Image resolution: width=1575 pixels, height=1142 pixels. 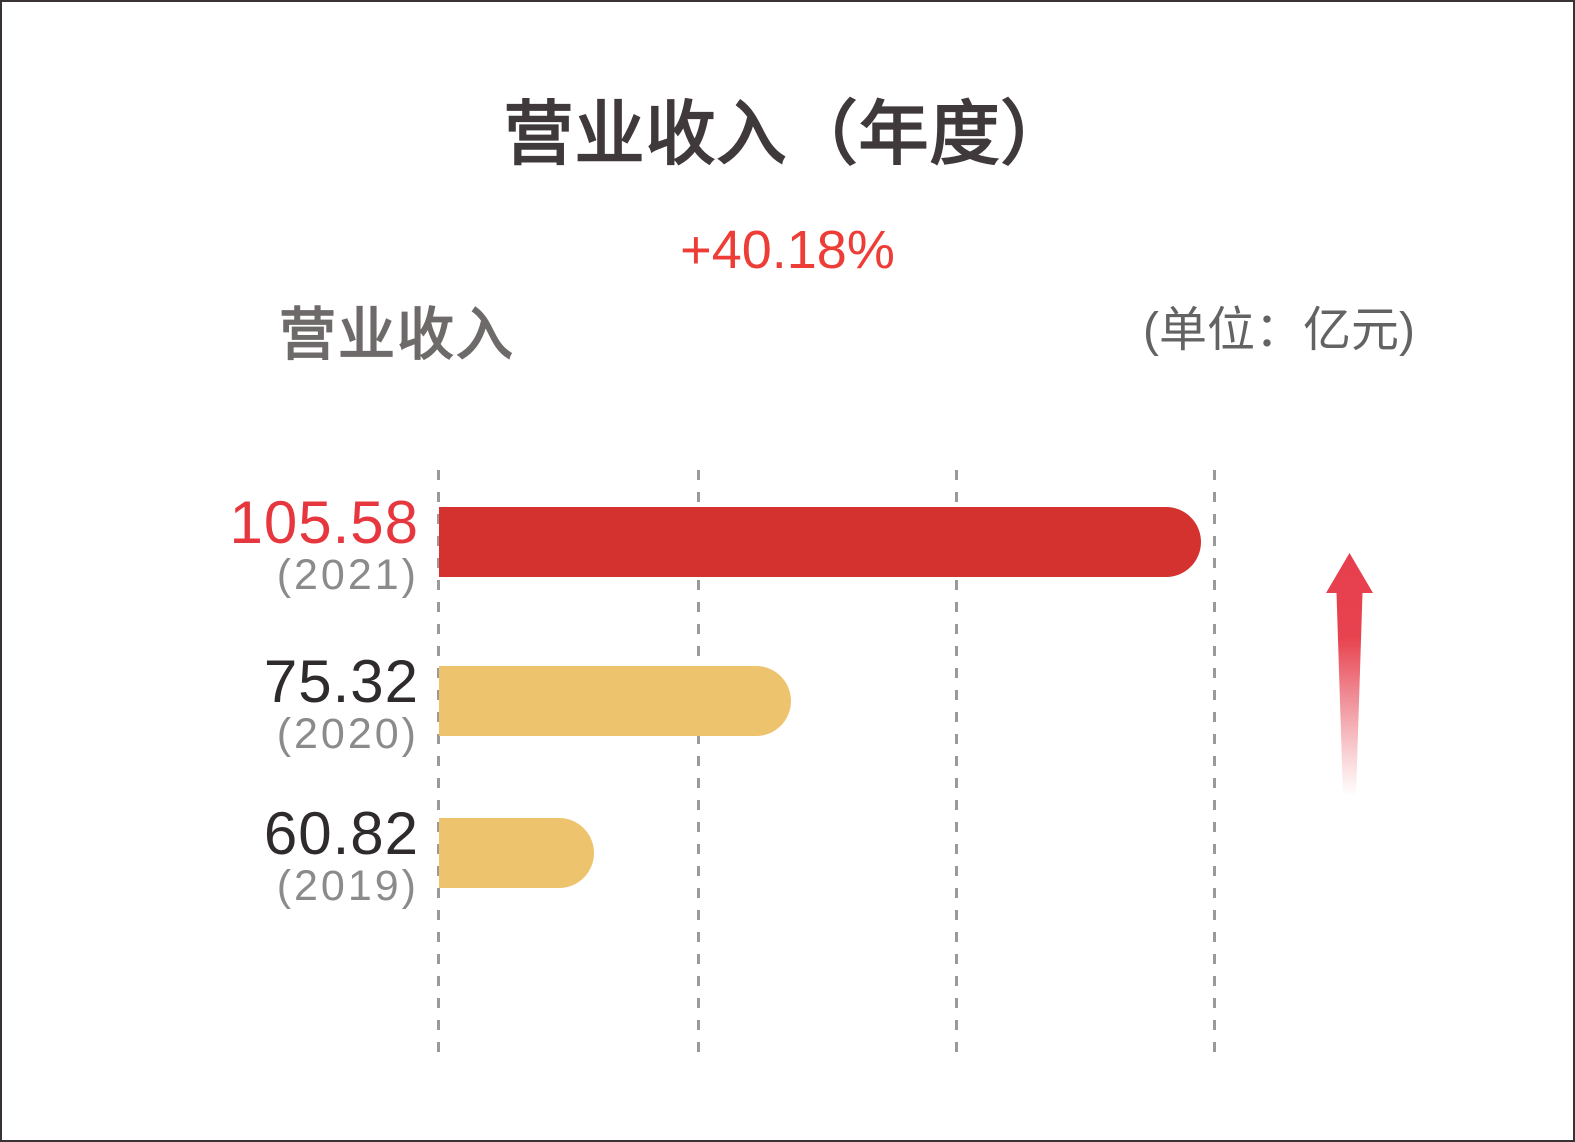 What do you see at coordinates (615, 701) in the screenshot?
I see `bar-2020` at bounding box center [615, 701].